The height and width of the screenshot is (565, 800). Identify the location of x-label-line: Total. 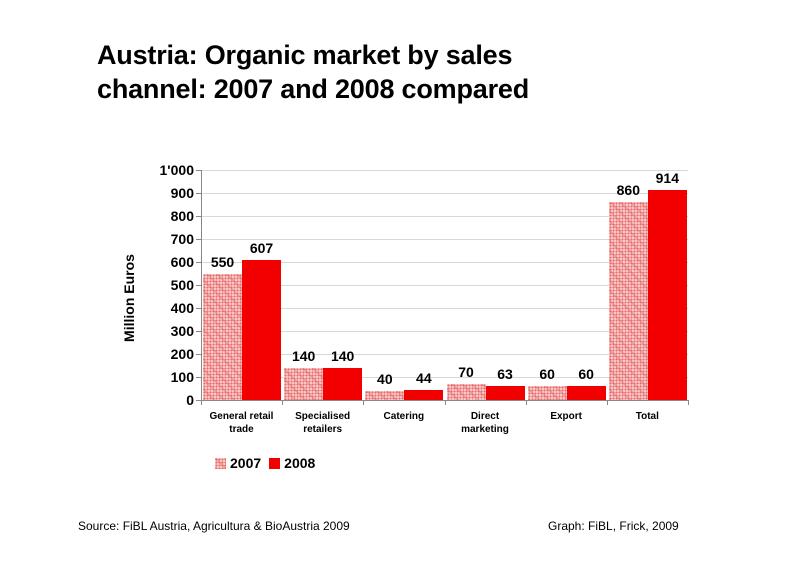
(647, 416).